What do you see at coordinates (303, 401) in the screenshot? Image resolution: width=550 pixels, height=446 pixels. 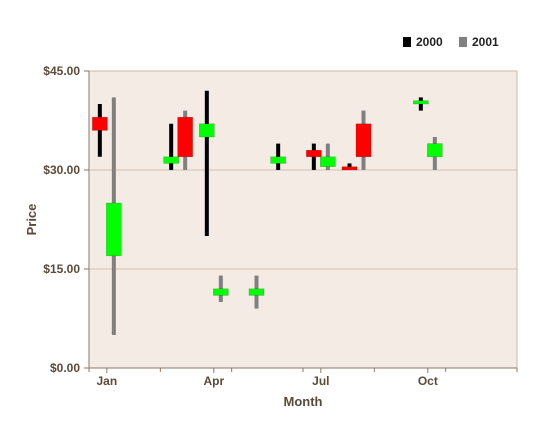 I see `x-axis-title: Month` at bounding box center [303, 401].